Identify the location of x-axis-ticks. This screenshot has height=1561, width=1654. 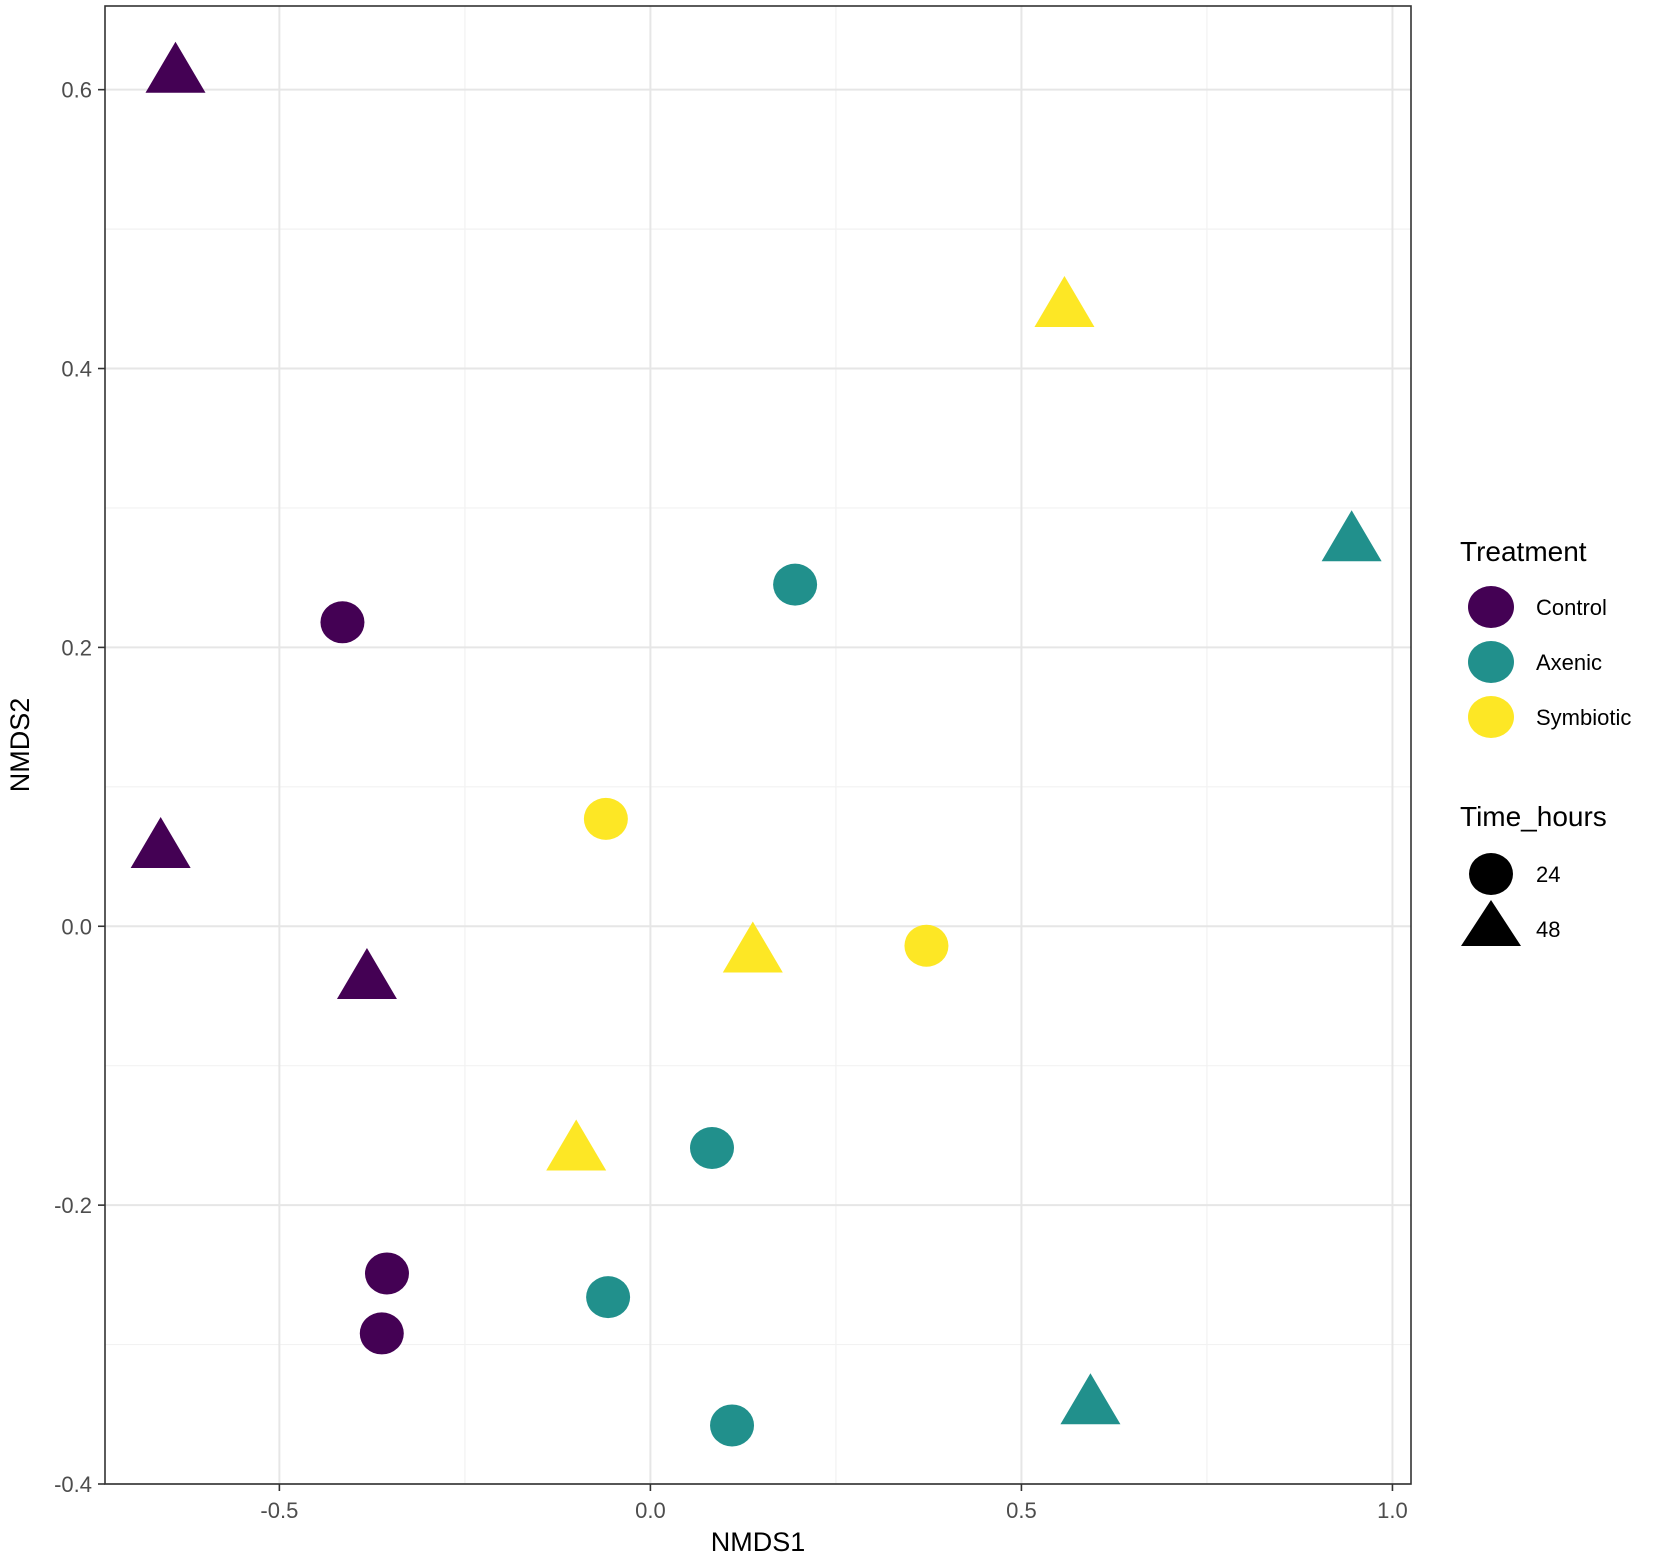
(836, 1487).